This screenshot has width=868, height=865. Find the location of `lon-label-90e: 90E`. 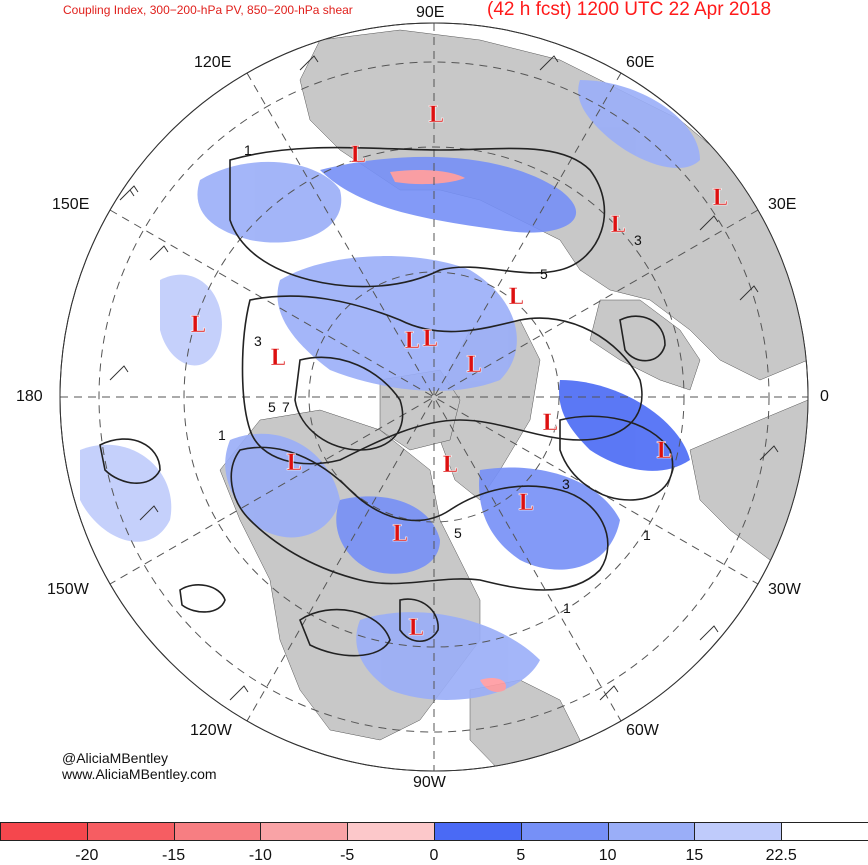

lon-label-90e: 90E is located at coordinates (430, 12).